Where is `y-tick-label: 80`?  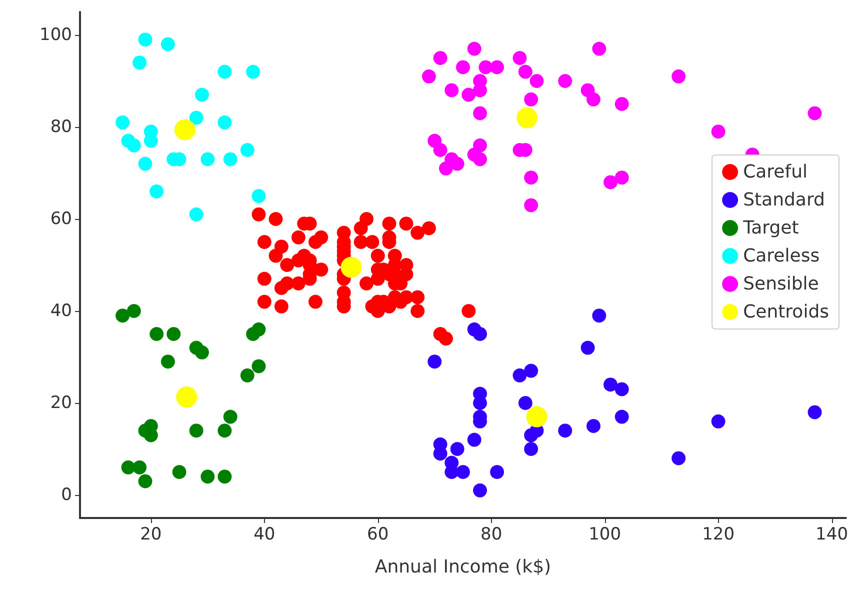
y-tick-label: 80 is located at coordinates (61, 127).